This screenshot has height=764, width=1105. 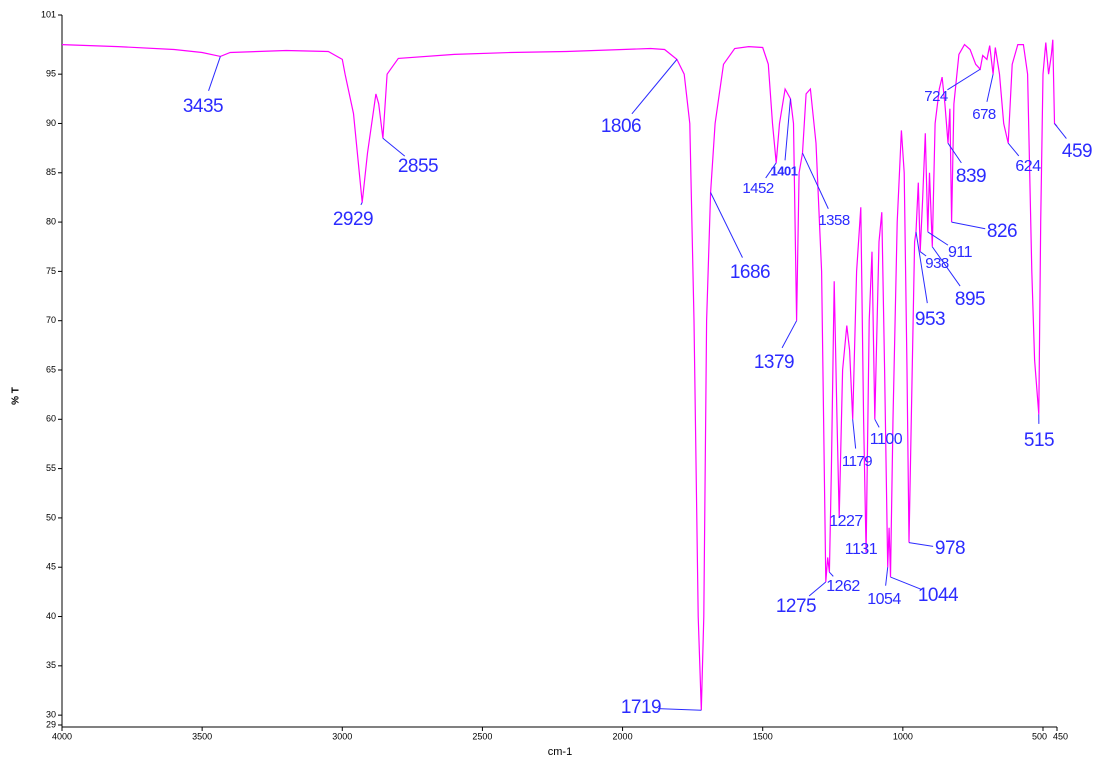 What do you see at coordinates (763, 736) in the screenshot?
I see `x-tick-label: 1500` at bounding box center [763, 736].